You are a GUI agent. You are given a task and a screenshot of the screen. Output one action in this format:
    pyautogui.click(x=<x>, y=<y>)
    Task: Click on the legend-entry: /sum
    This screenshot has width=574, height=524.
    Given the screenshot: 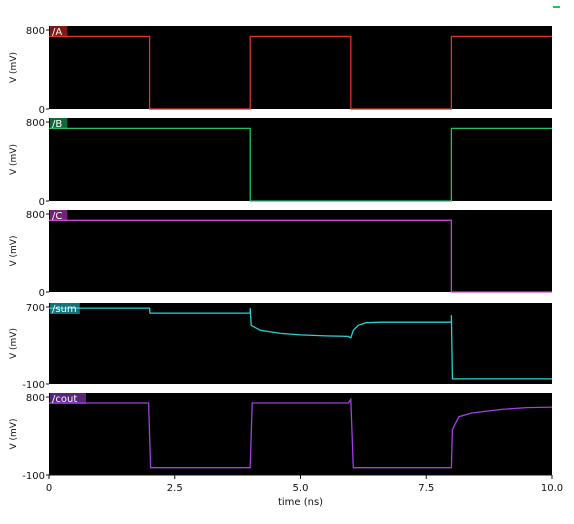 What is the action you would take?
    pyautogui.click(x=64, y=309)
    